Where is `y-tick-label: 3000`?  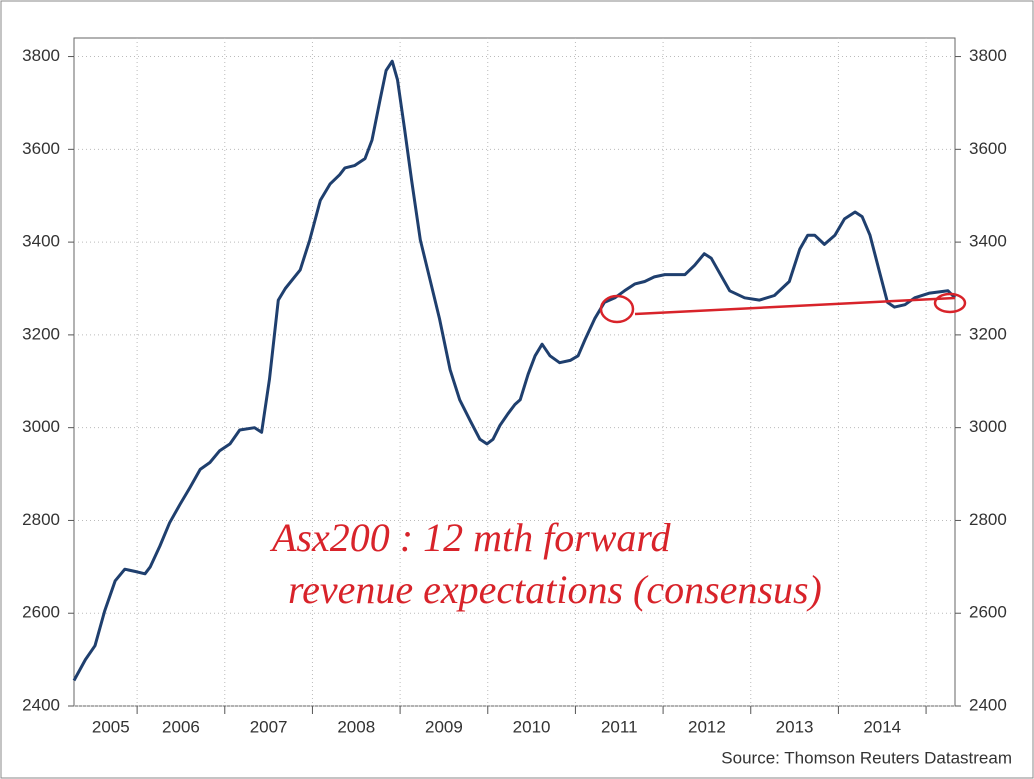 y-tick-label: 3000 is located at coordinates (41, 426).